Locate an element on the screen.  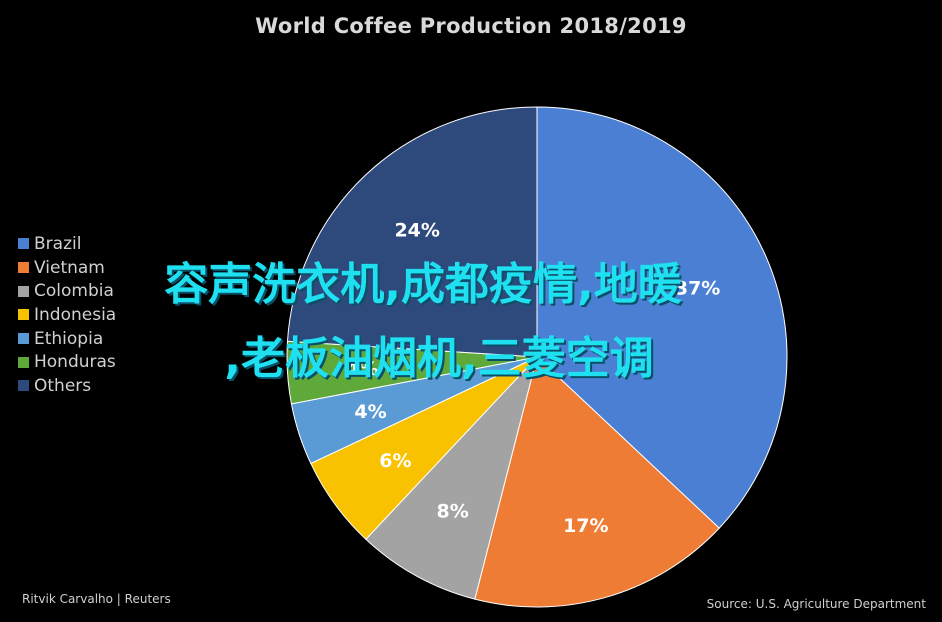
source-text: Source: U.S. Agriculture Department is located at coordinates (816, 604).